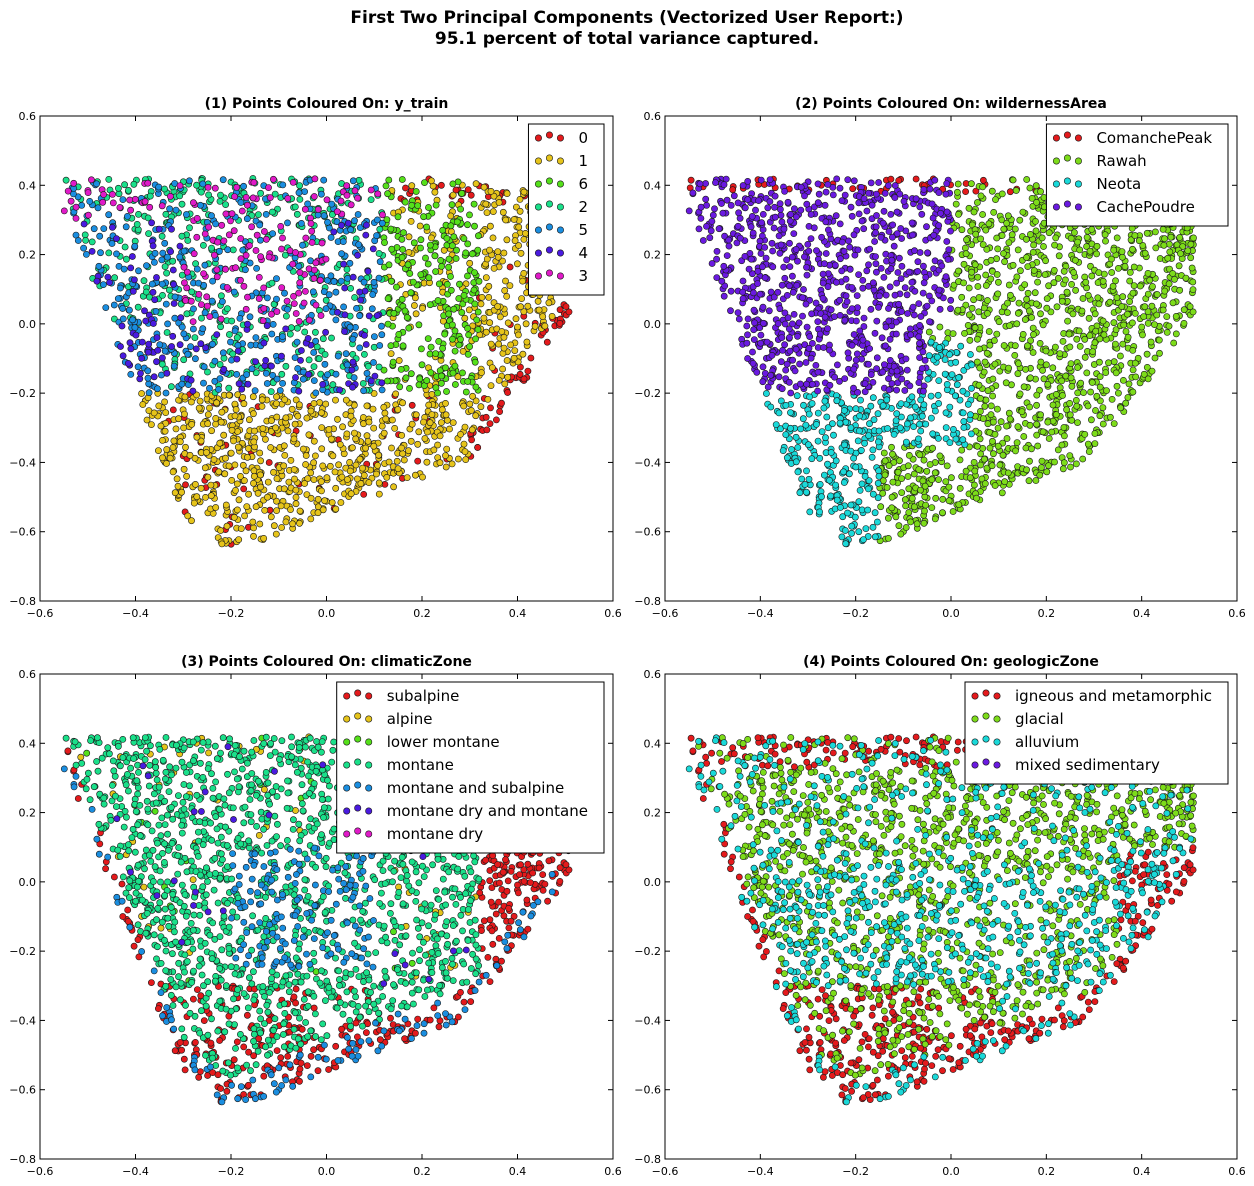  I want to click on x-tick-label: 0.6, so click(613, 613).